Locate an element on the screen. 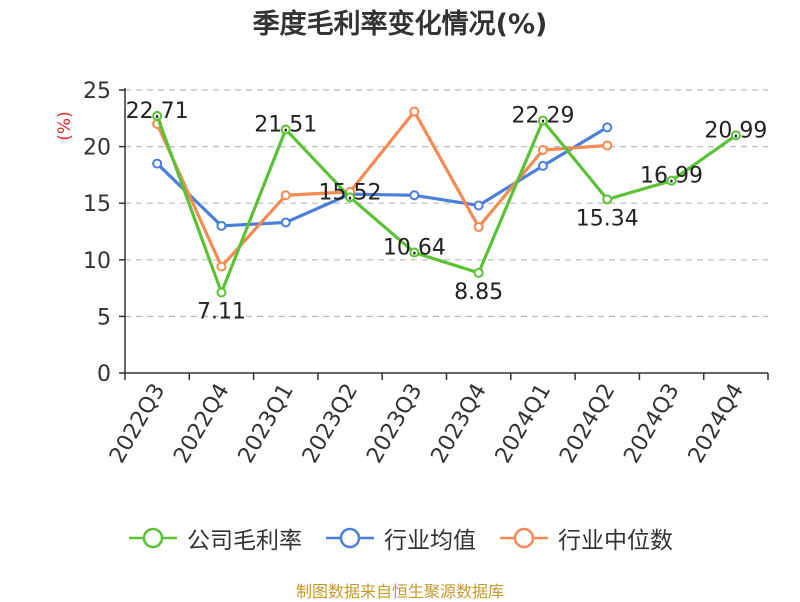 This screenshot has width=800, height=602. legend-label: 行业中位数 is located at coordinates (615, 541).